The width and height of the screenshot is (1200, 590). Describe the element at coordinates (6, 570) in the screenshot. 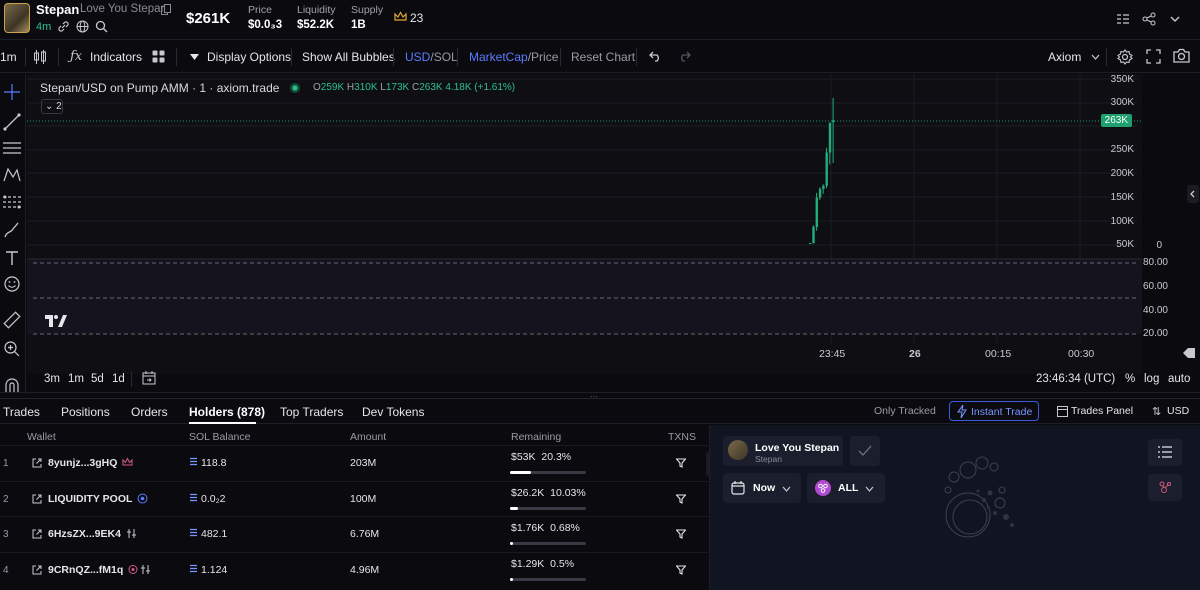

I see `row-index: 4` at that location.